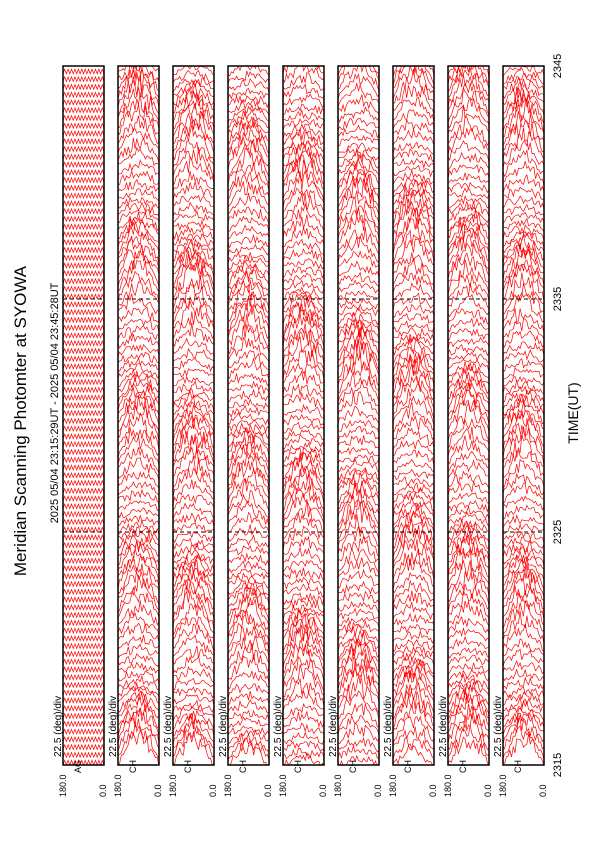  I want to click on panel-7: 22.5 (deg)/div 180.0 CH 0.0, so click(410, 431).